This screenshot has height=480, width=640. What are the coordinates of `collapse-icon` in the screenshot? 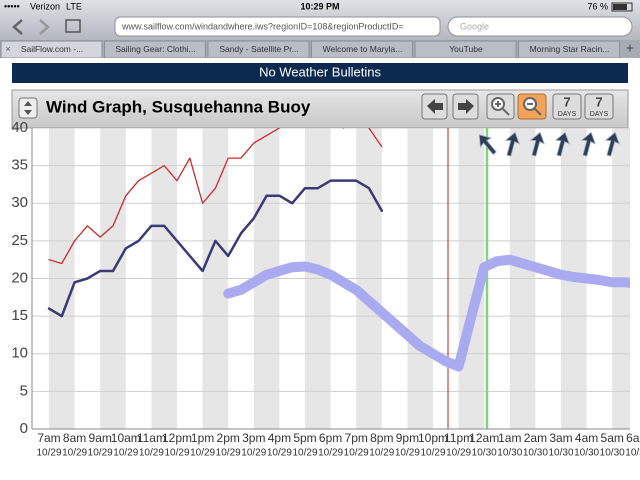 It's located at (28, 108).